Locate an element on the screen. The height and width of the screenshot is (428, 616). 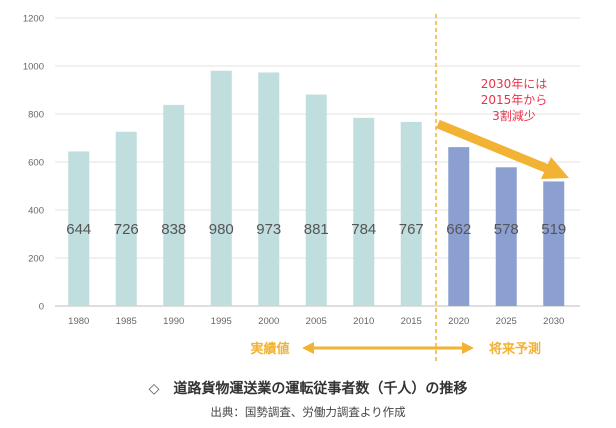
value-label: 973 is located at coordinates (268, 229).